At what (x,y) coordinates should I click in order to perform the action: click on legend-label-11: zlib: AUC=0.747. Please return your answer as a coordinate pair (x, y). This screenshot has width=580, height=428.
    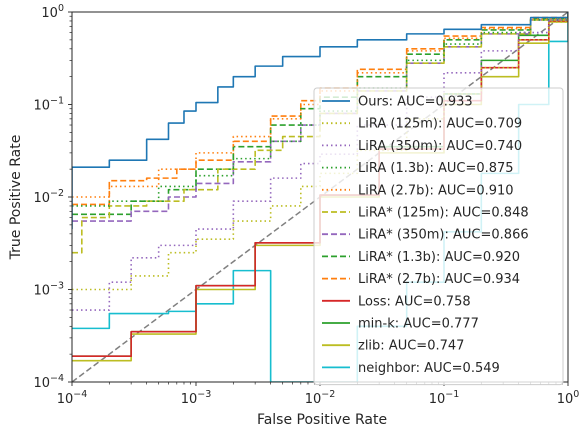
    Looking at the image, I should click on (411, 346).